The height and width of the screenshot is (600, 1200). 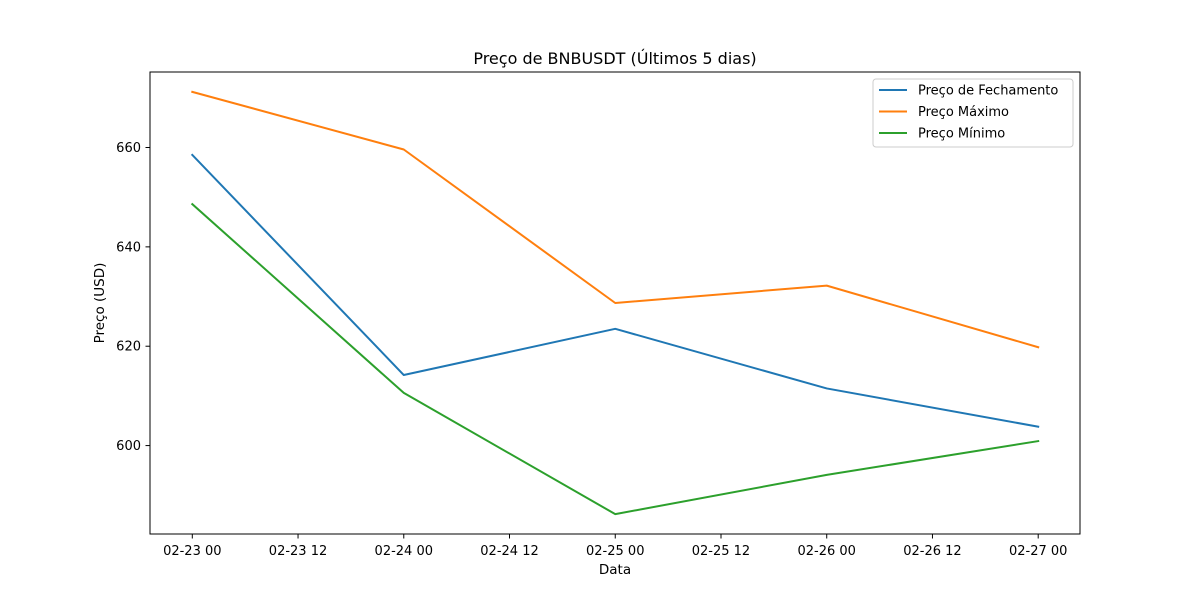 I want to click on y-tick-label: 620, so click(x=128, y=347).